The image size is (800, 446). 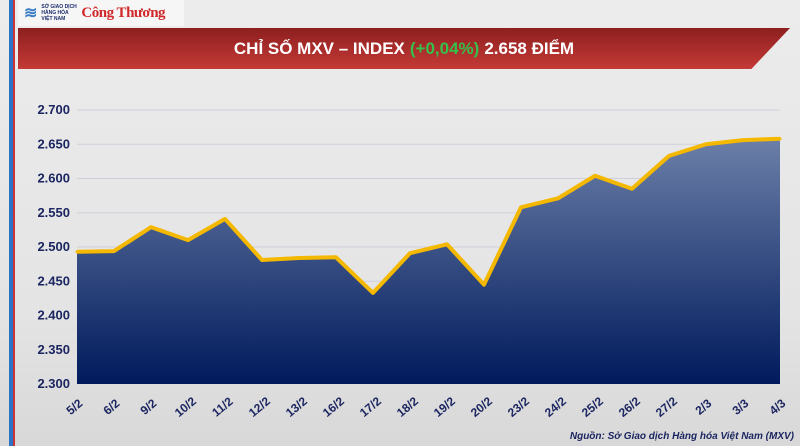 I want to click on y-tick-label: 2.500, so click(x=53, y=246).